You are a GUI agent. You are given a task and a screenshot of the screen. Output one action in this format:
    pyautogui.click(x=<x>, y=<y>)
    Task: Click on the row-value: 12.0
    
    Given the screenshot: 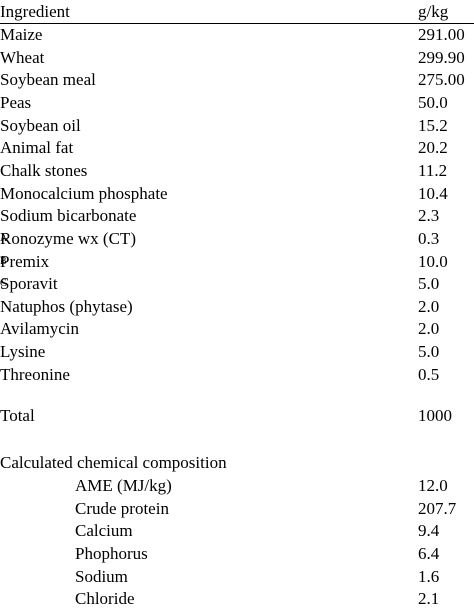 What is the action you would take?
    pyautogui.click(x=433, y=485)
    